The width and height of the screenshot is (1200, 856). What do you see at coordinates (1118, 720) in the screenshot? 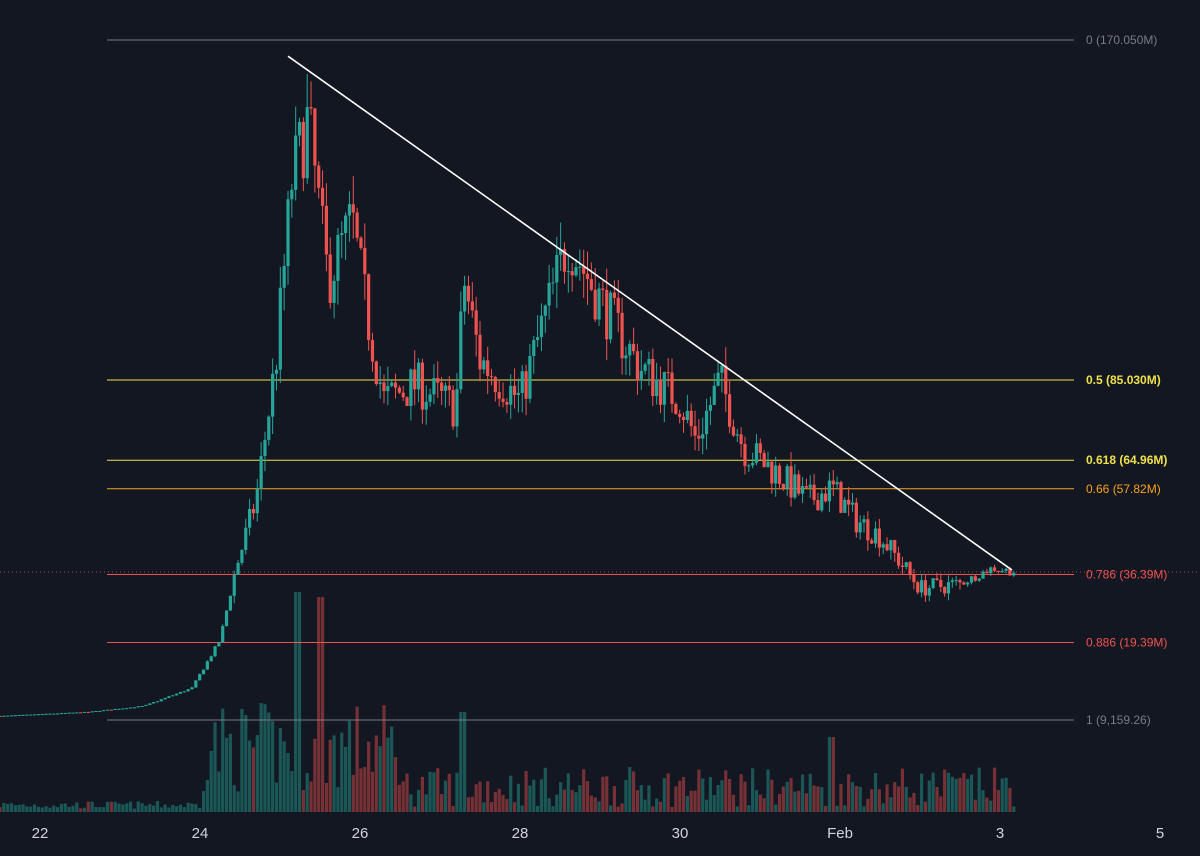
I see `fib-label-6: 1 (9,159.26)` at bounding box center [1118, 720].